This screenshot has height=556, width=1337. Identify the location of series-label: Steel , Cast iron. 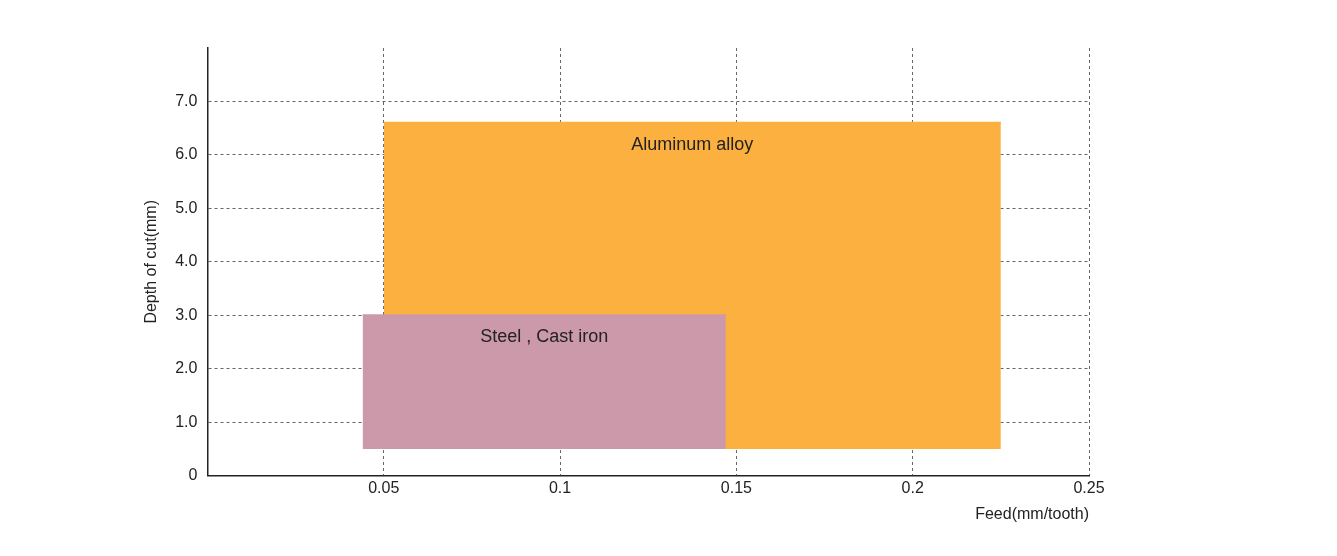
(544, 336).